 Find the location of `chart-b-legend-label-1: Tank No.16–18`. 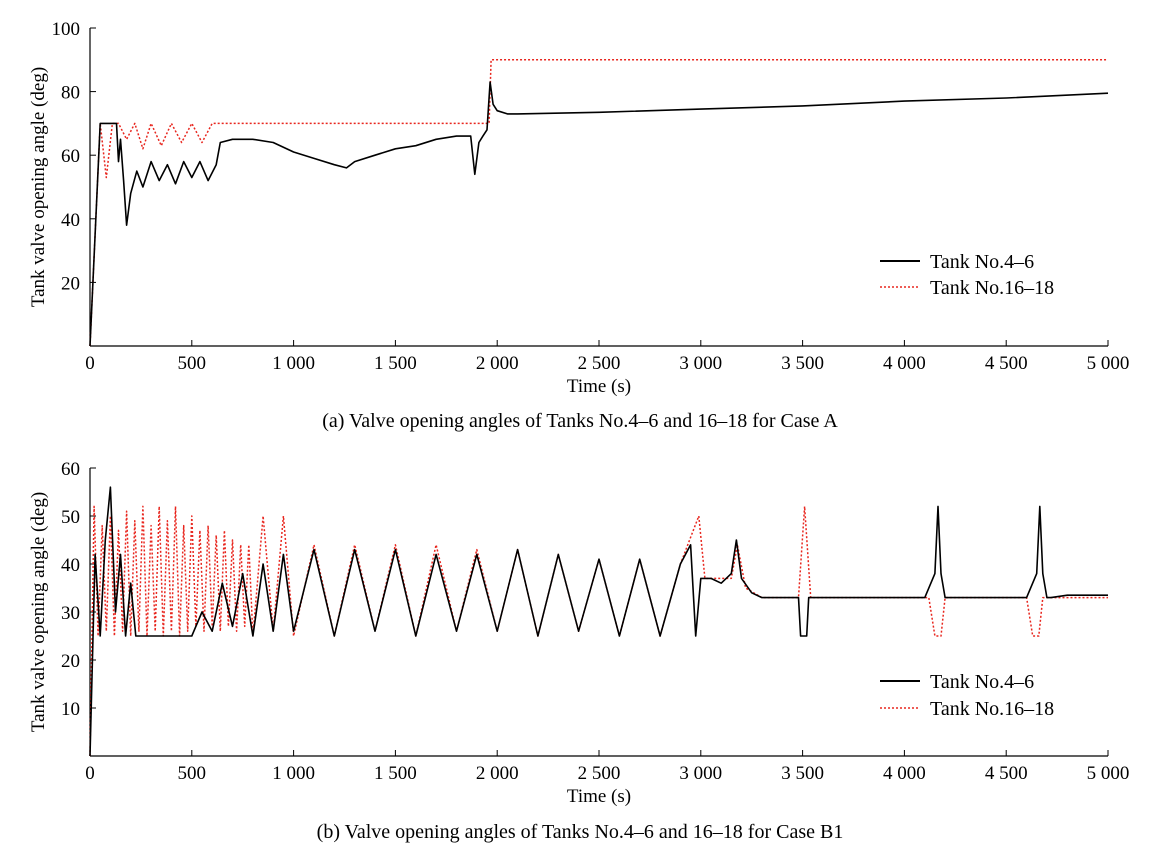

chart-b-legend-label-1: Tank No.16–18 is located at coordinates (992, 709).